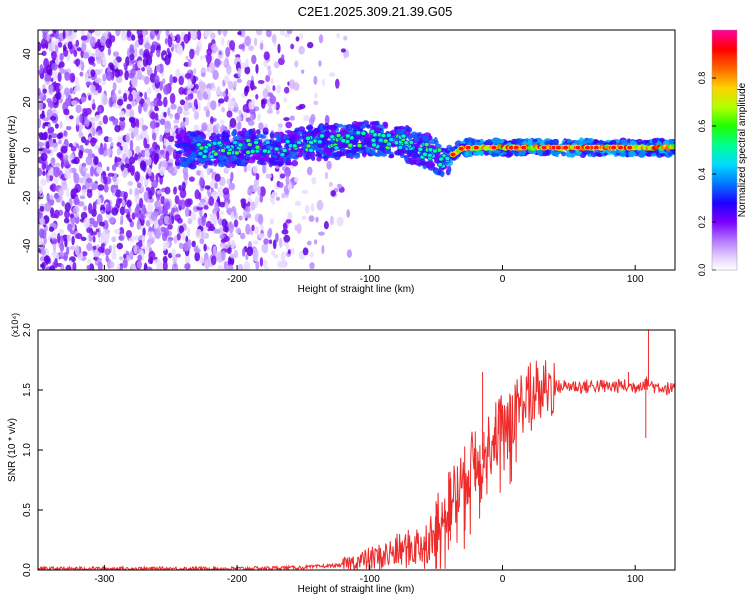 The width and height of the screenshot is (750, 600). Describe the element at coordinates (12, 450) in the screenshot. I see `snr-y-label: SNR (10 * v/v)` at that location.